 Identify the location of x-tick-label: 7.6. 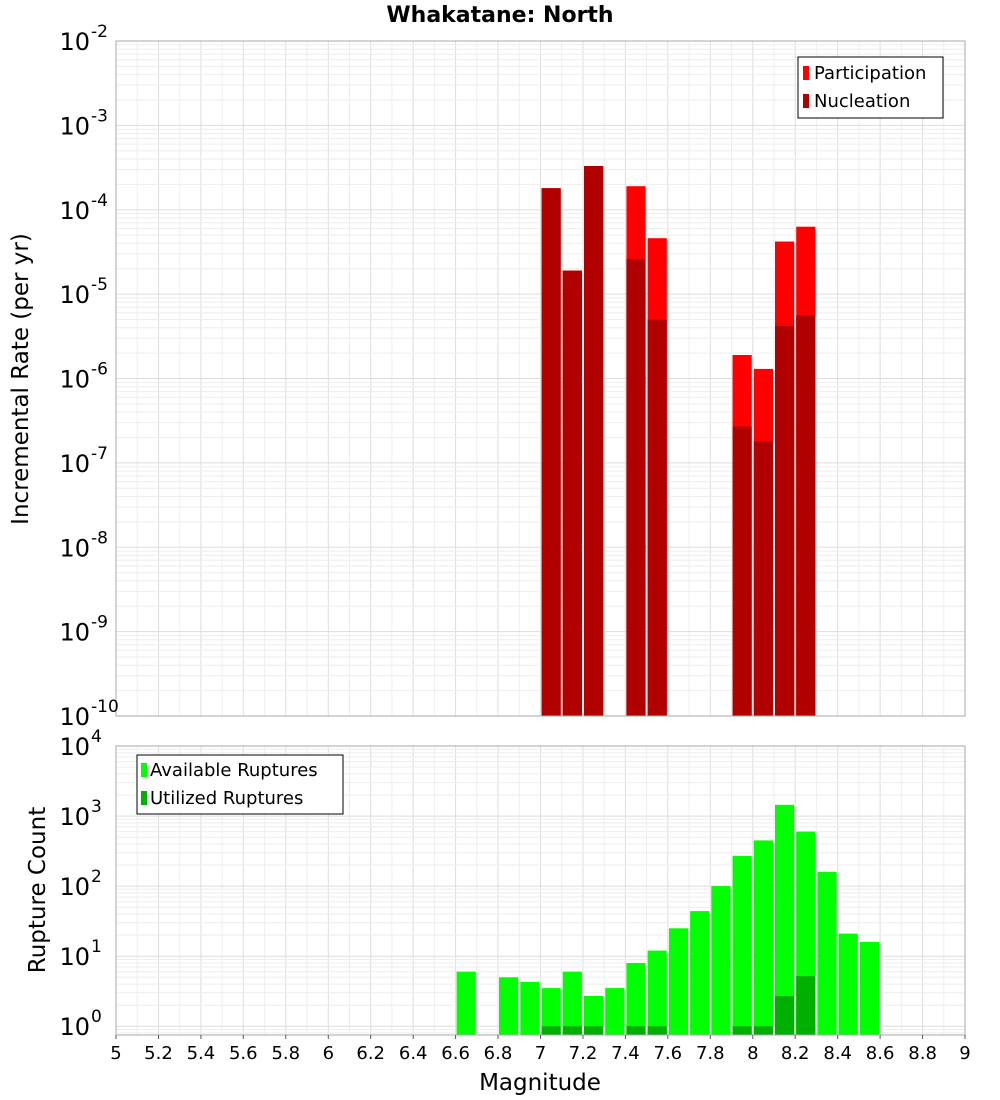
(667, 1053).